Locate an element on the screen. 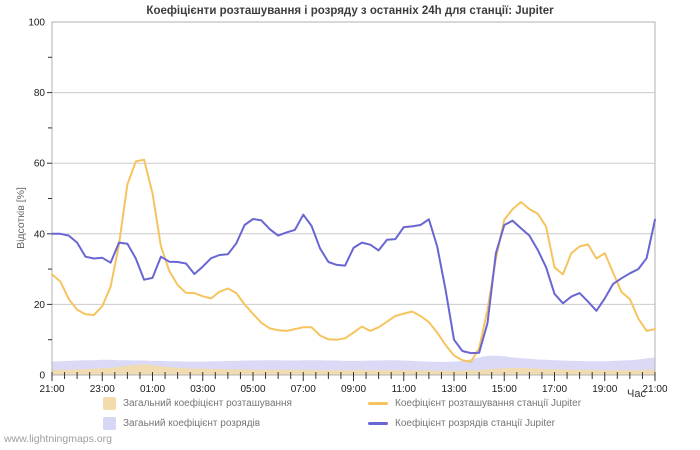 The image size is (700, 450). svg-text: 01:00 is located at coordinates (152, 389).